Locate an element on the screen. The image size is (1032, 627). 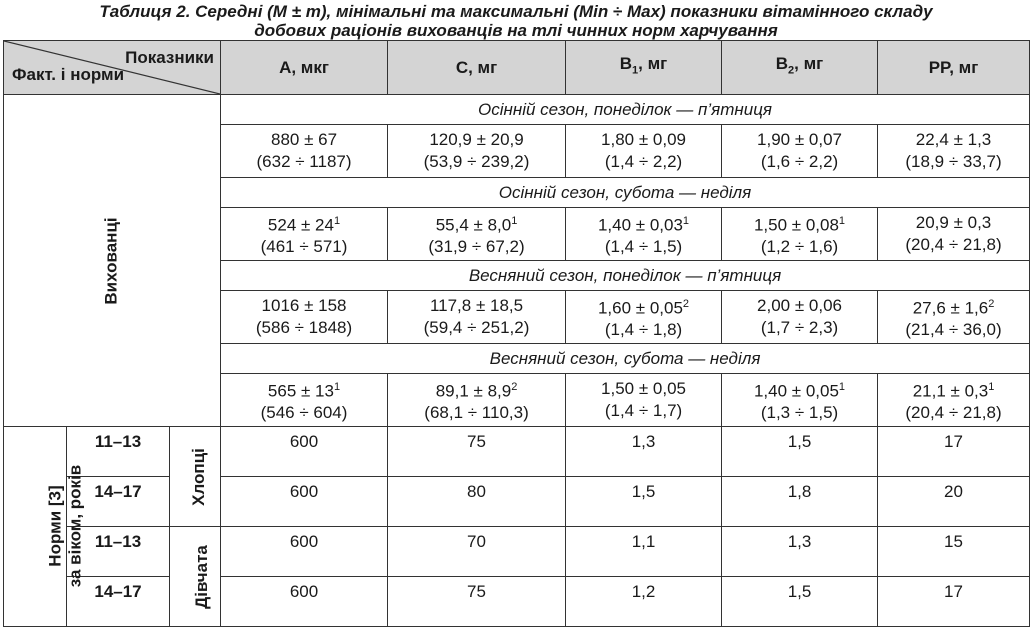
value-cell: 1,50 ± 0,05 (1,4 ÷ 1,7) is located at coordinates (644, 400).